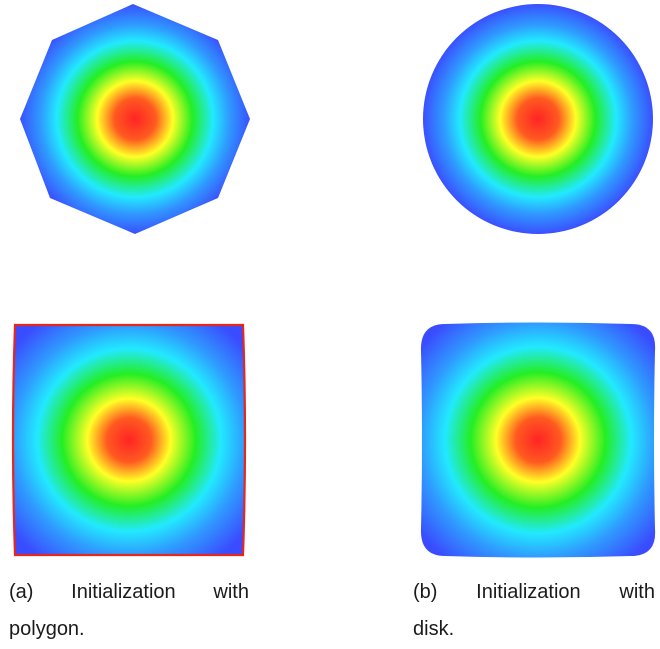 Image resolution: width=660 pixels, height=649 pixels. What do you see at coordinates (21, 592) in the screenshot?
I see `caption-a-label: (a)` at bounding box center [21, 592].